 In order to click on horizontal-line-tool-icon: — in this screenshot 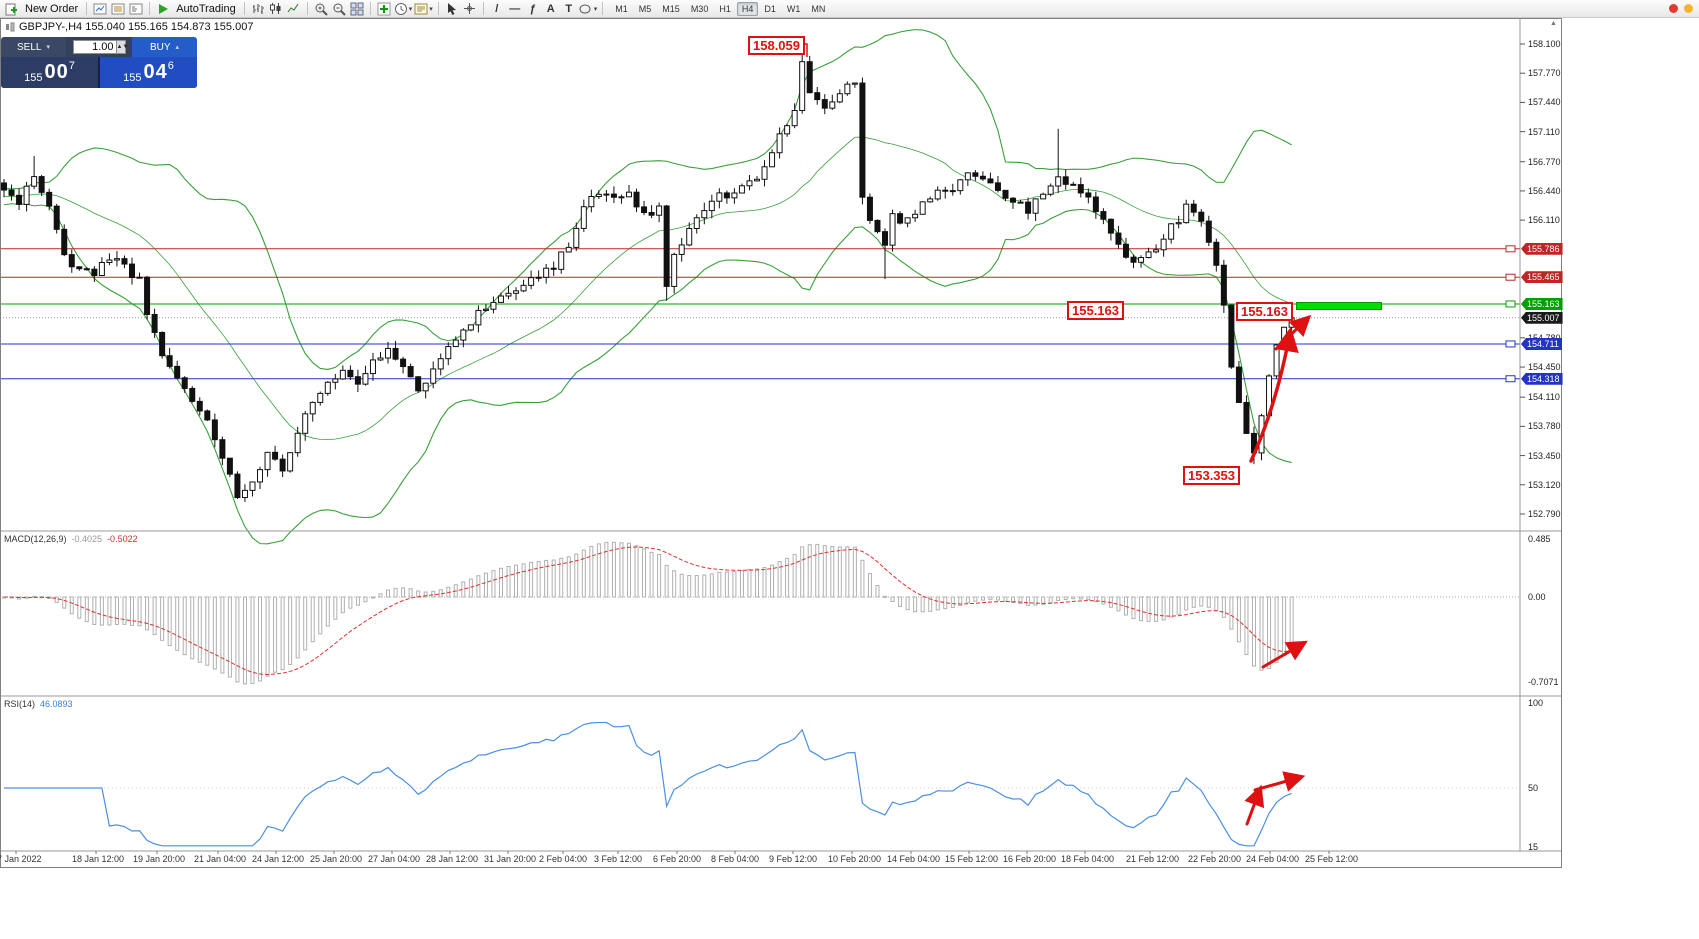, I will do `click(515, 8)`.